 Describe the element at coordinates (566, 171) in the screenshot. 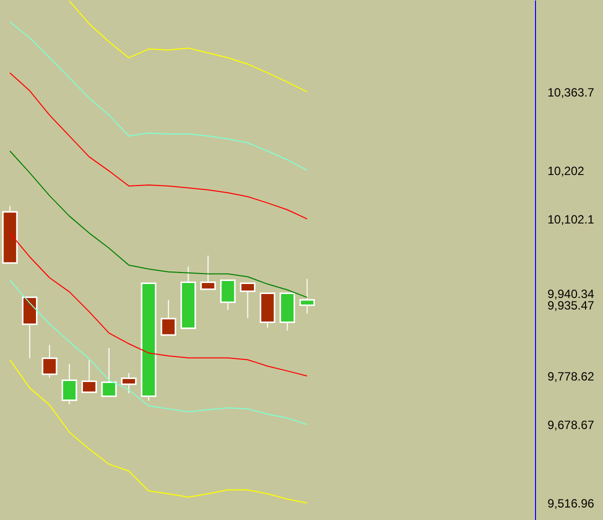

I see `y-tick-label: 10,202` at that location.